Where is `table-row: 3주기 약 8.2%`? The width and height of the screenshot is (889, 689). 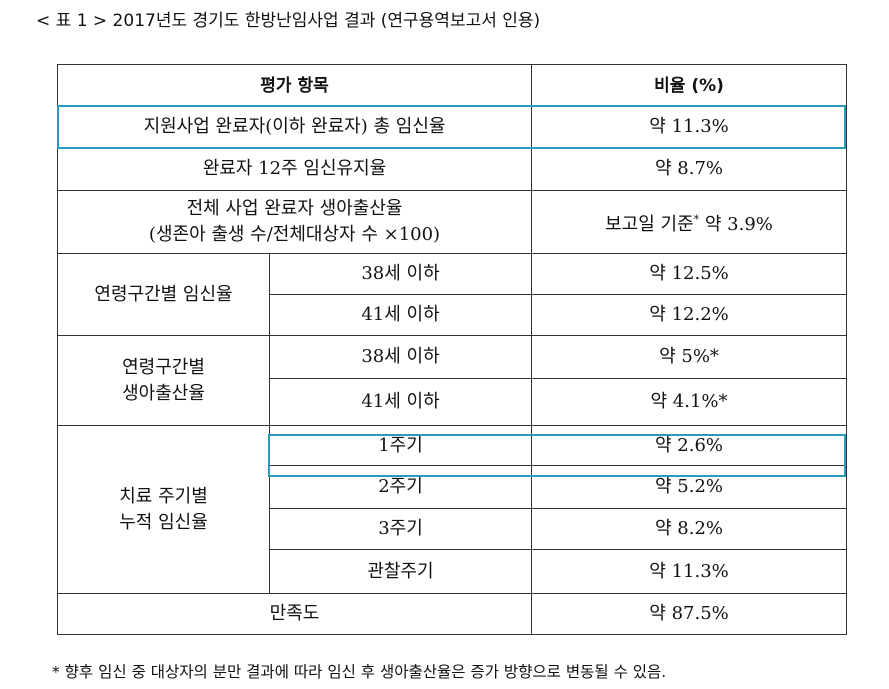
table-row: 3주기 약 8.2% is located at coordinates (453, 529).